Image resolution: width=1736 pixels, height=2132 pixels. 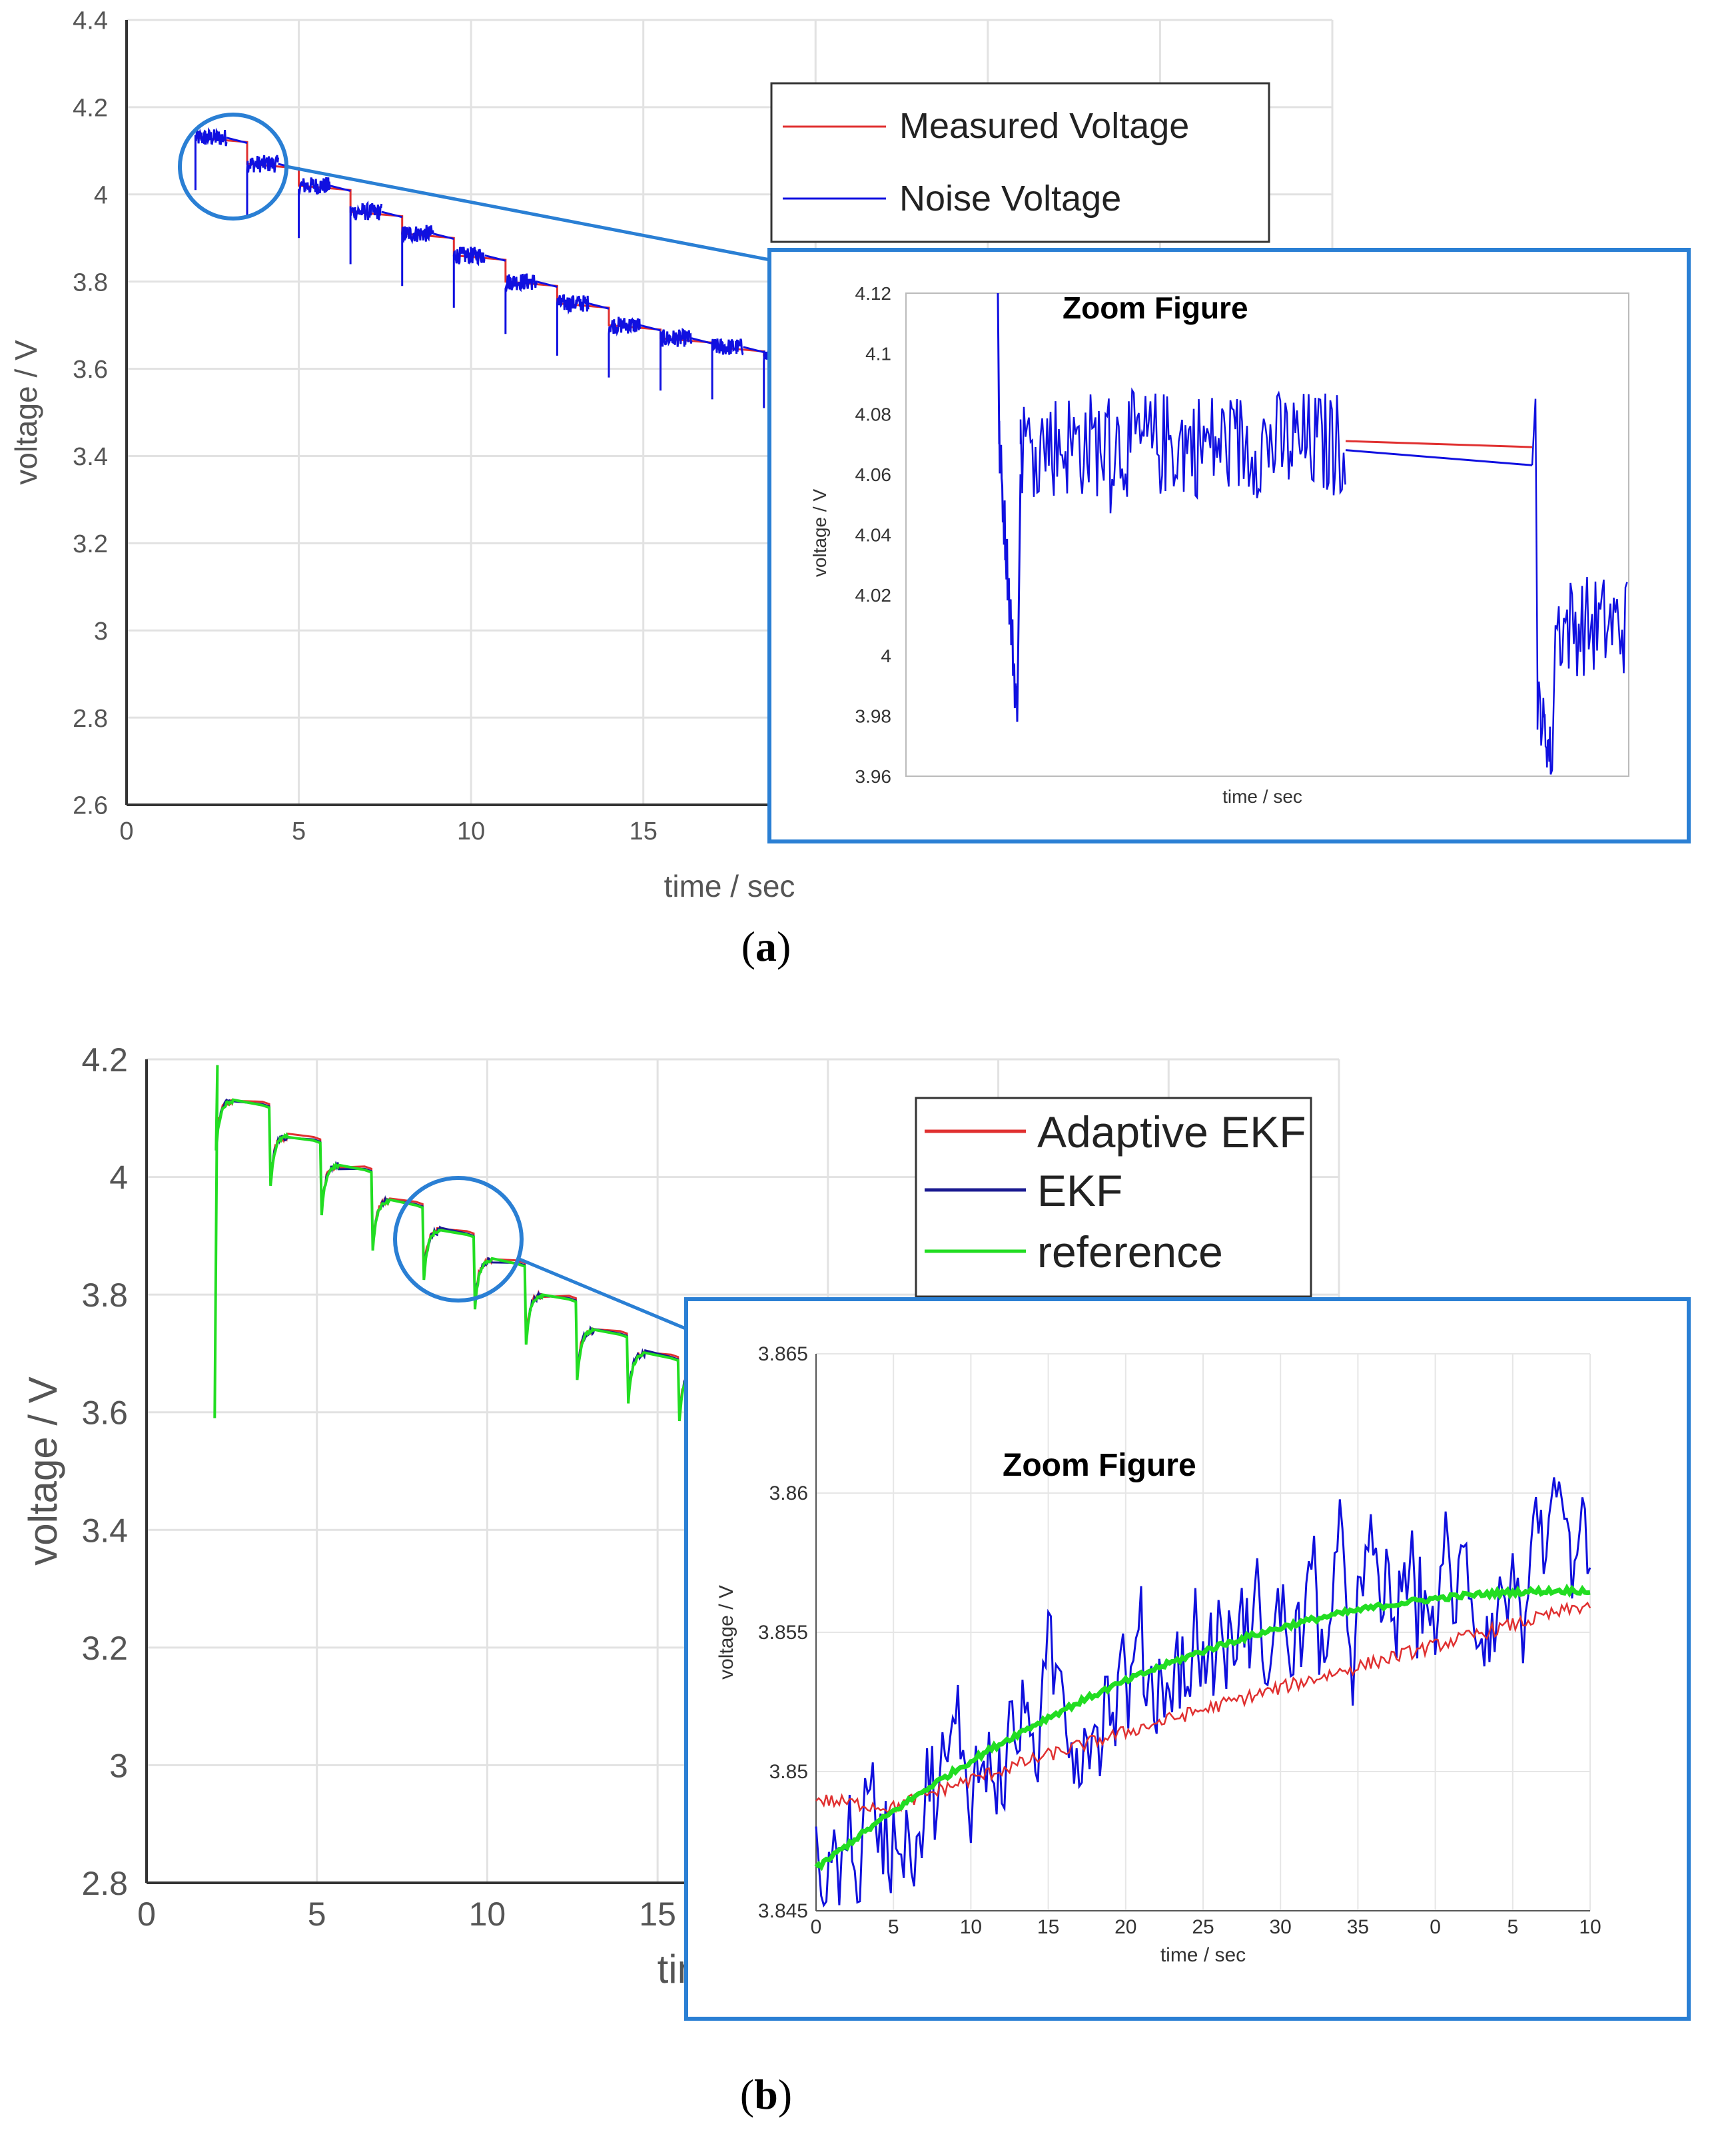 I want to click on zoom-y-tick-label: 4.06, so click(x=873, y=474).